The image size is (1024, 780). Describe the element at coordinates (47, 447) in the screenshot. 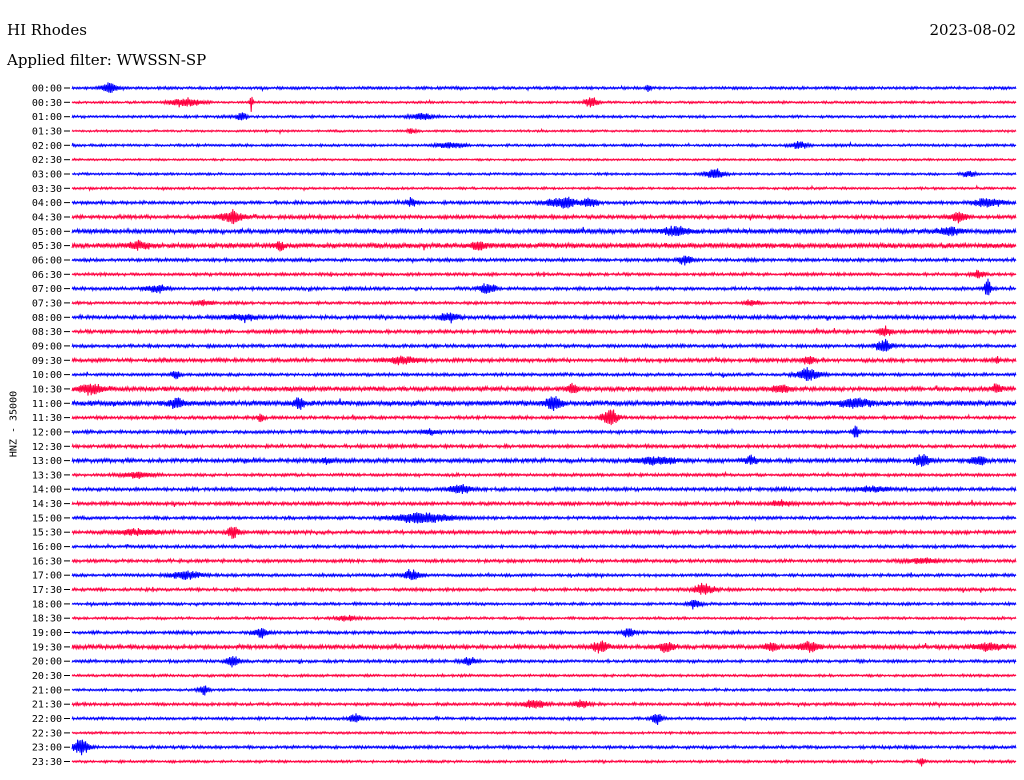

I see `row-time-label: 12:30` at that location.